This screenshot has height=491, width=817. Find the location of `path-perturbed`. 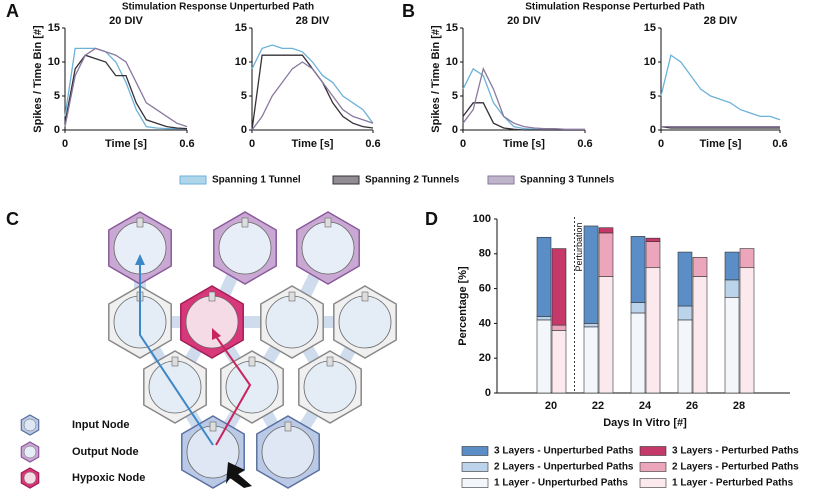

path-perturbed is located at coordinates (233, 390).